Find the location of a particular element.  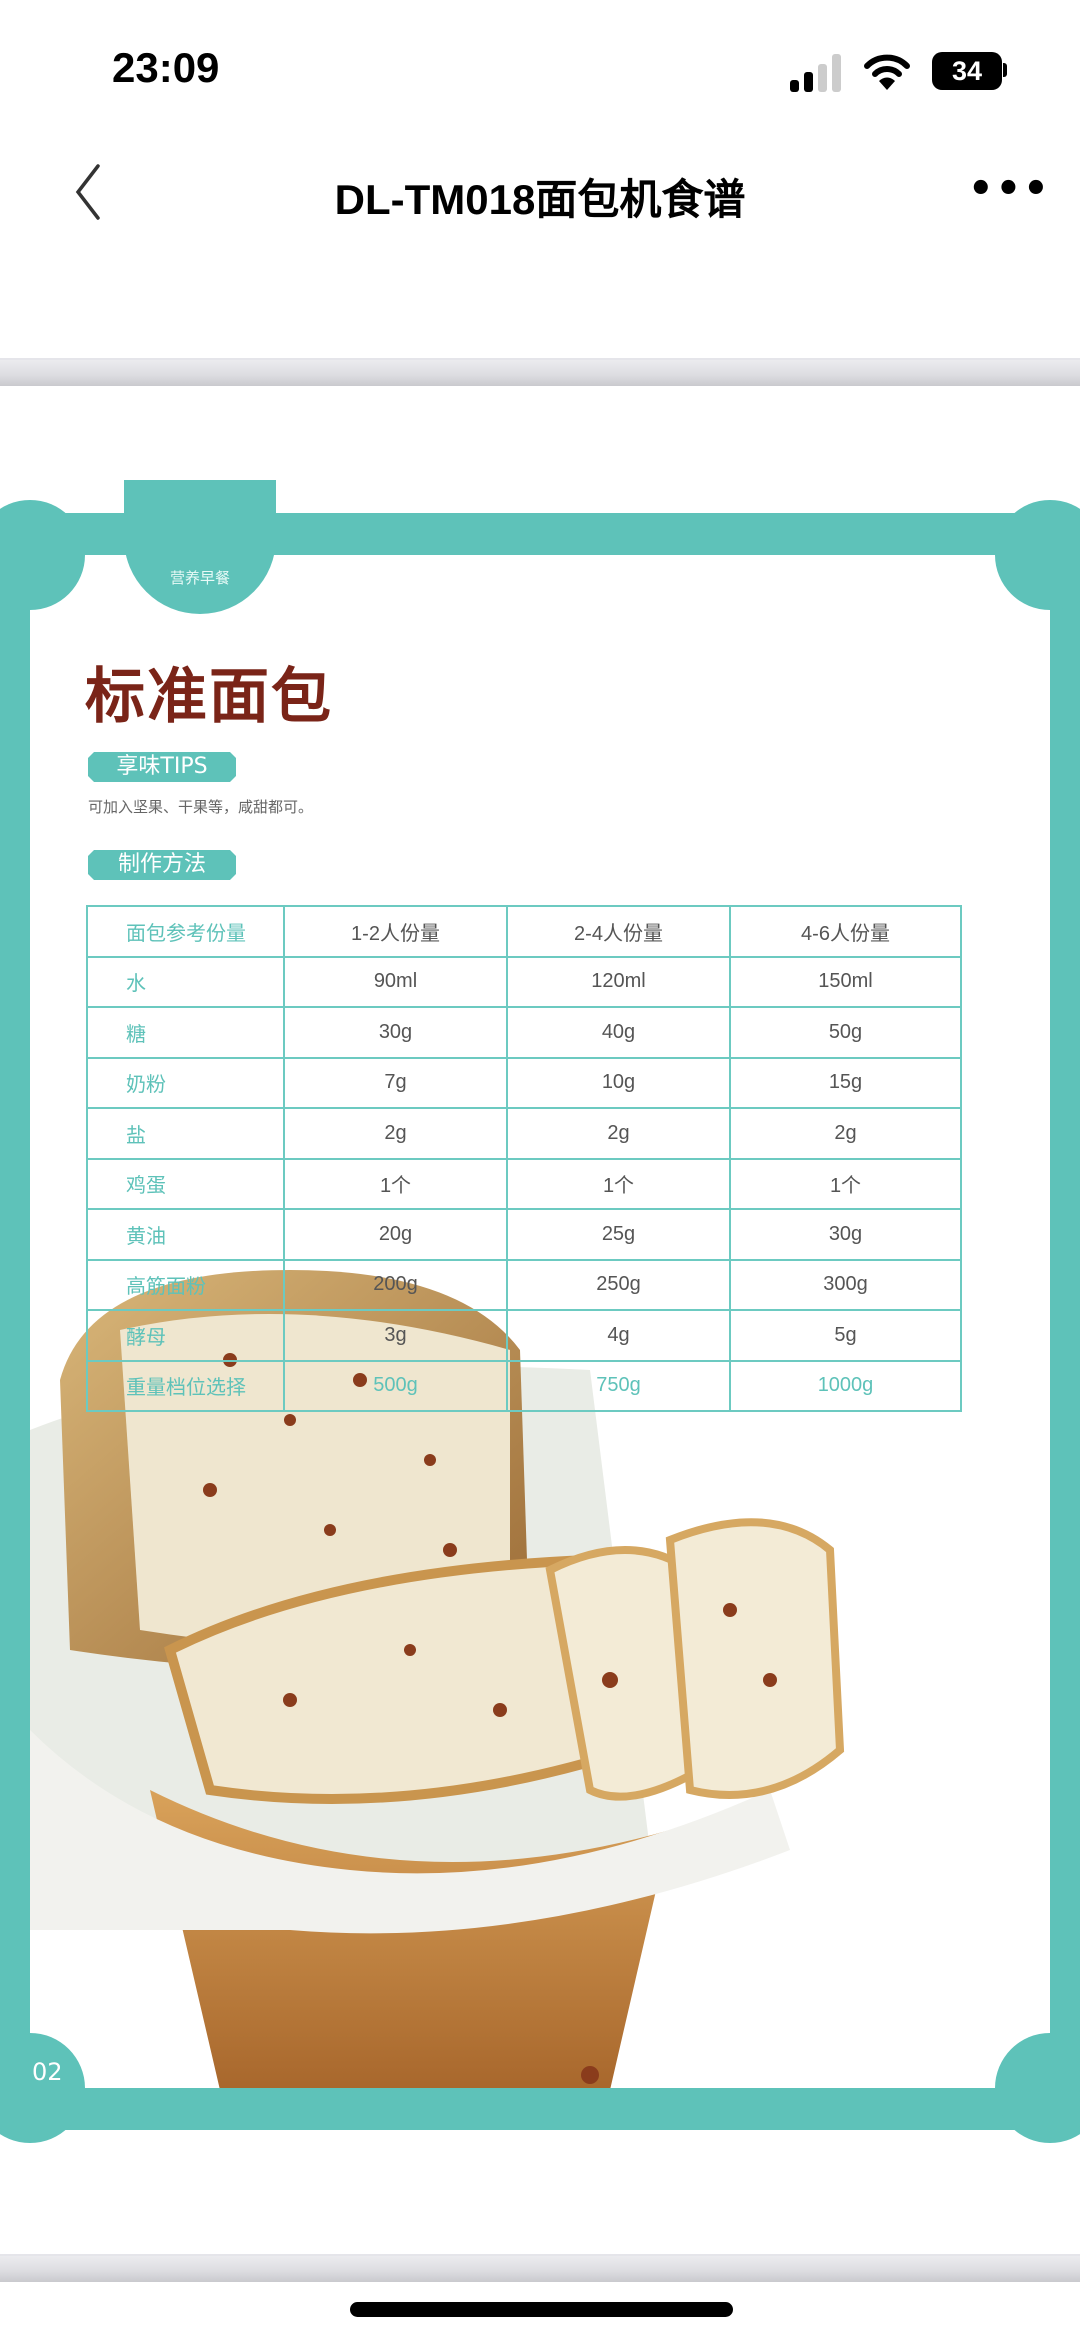

ingredient-name: 奶粉 is located at coordinates (185, 1082).